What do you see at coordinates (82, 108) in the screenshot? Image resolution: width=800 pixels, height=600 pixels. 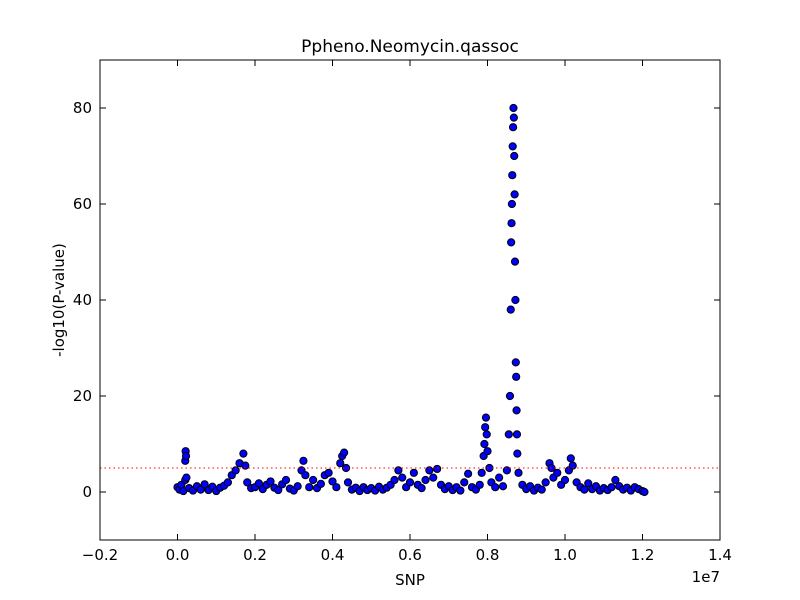 I see `y-tick-label: 80` at bounding box center [82, 108].